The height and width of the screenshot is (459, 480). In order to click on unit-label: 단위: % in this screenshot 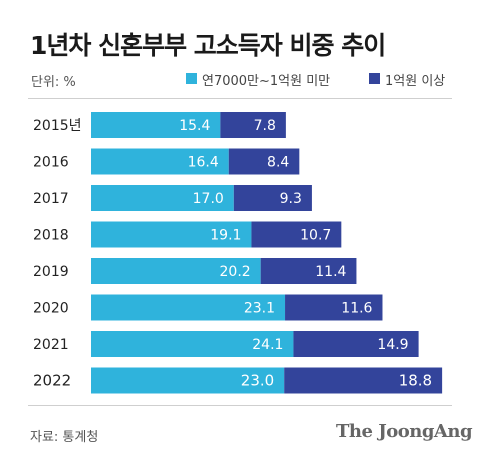, I will do `click(53, 82)`.